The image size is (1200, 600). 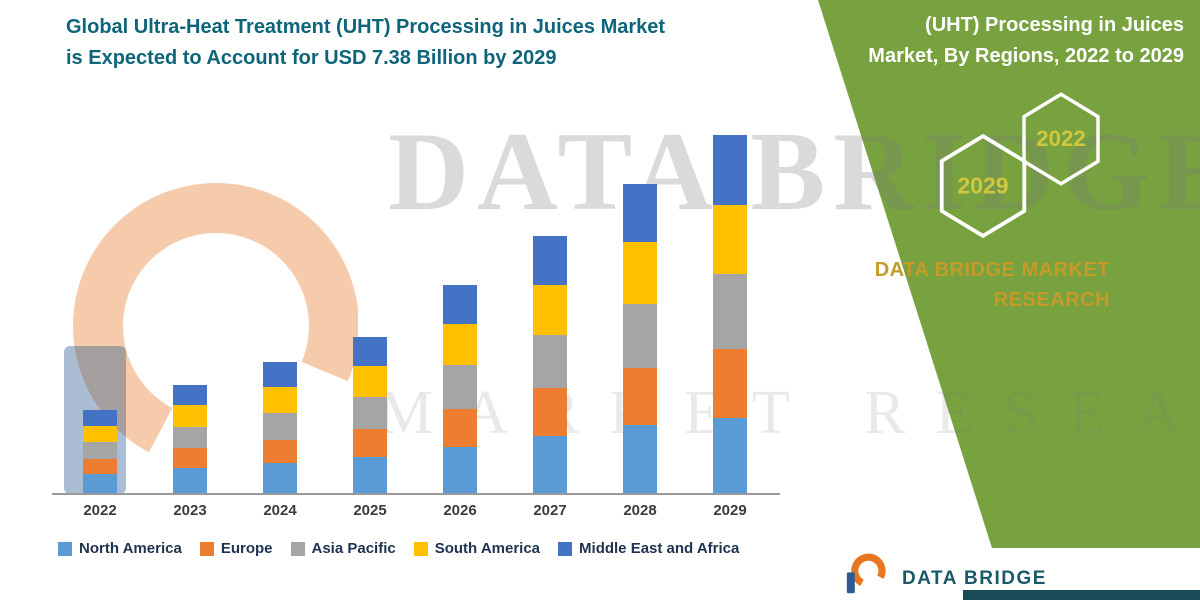 I want to click on hexagon-year-right: 2022, so click(x=1061, y=138).